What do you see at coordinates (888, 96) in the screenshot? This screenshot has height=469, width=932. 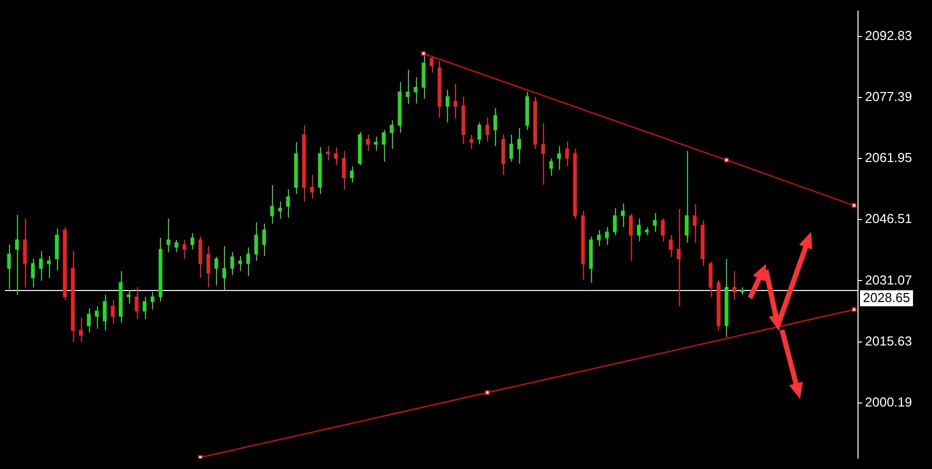 I see `y-tick-label: 2077.39` at bounding box center [888, 96].